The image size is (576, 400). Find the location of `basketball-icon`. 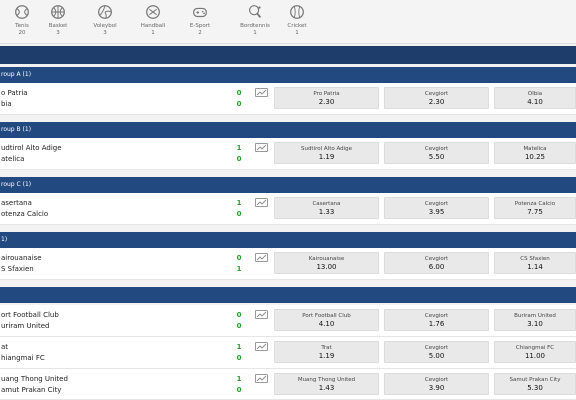

basketball-icon is located at coordinates (58, 12).